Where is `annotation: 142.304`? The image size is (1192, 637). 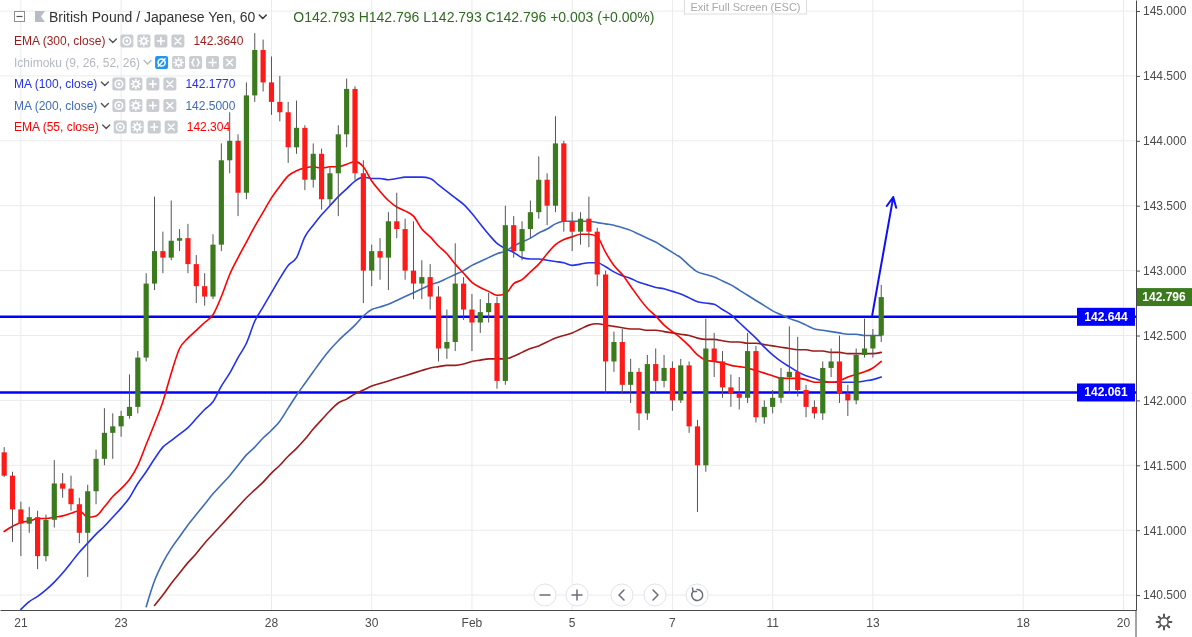 annotation: 142.304 is located at coordinates (208, 127).